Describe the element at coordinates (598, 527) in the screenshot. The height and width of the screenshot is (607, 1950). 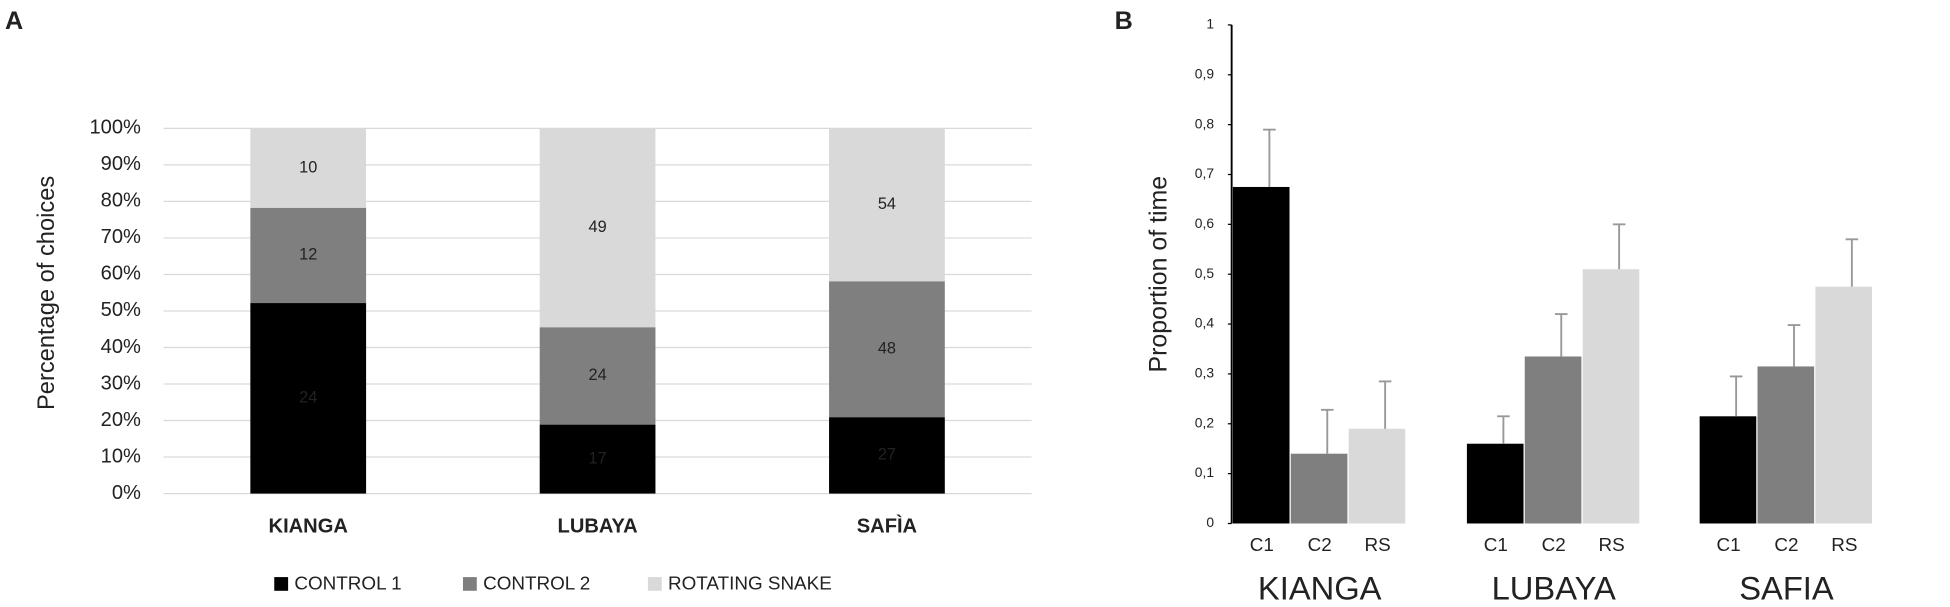
I see `x-tick-label: LUBAYA` at that location.